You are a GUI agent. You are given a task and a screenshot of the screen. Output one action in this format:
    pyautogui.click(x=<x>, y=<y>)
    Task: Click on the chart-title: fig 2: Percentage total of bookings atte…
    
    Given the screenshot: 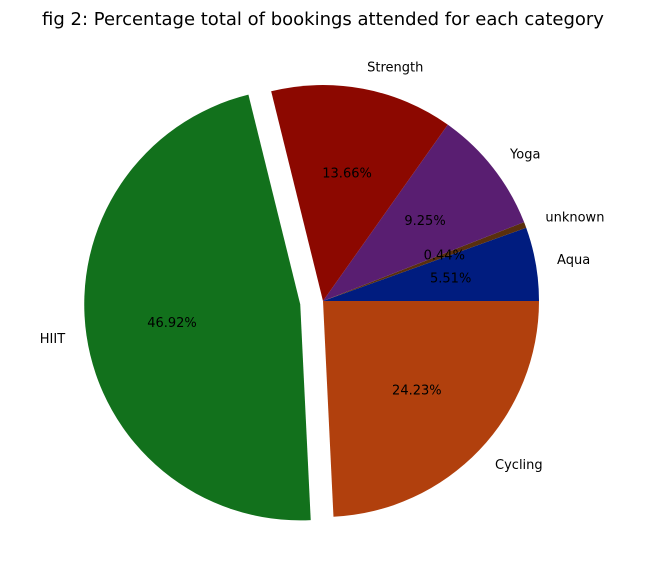 What is the action you would take?
    pyautogui.click(x=323, y=19)
    